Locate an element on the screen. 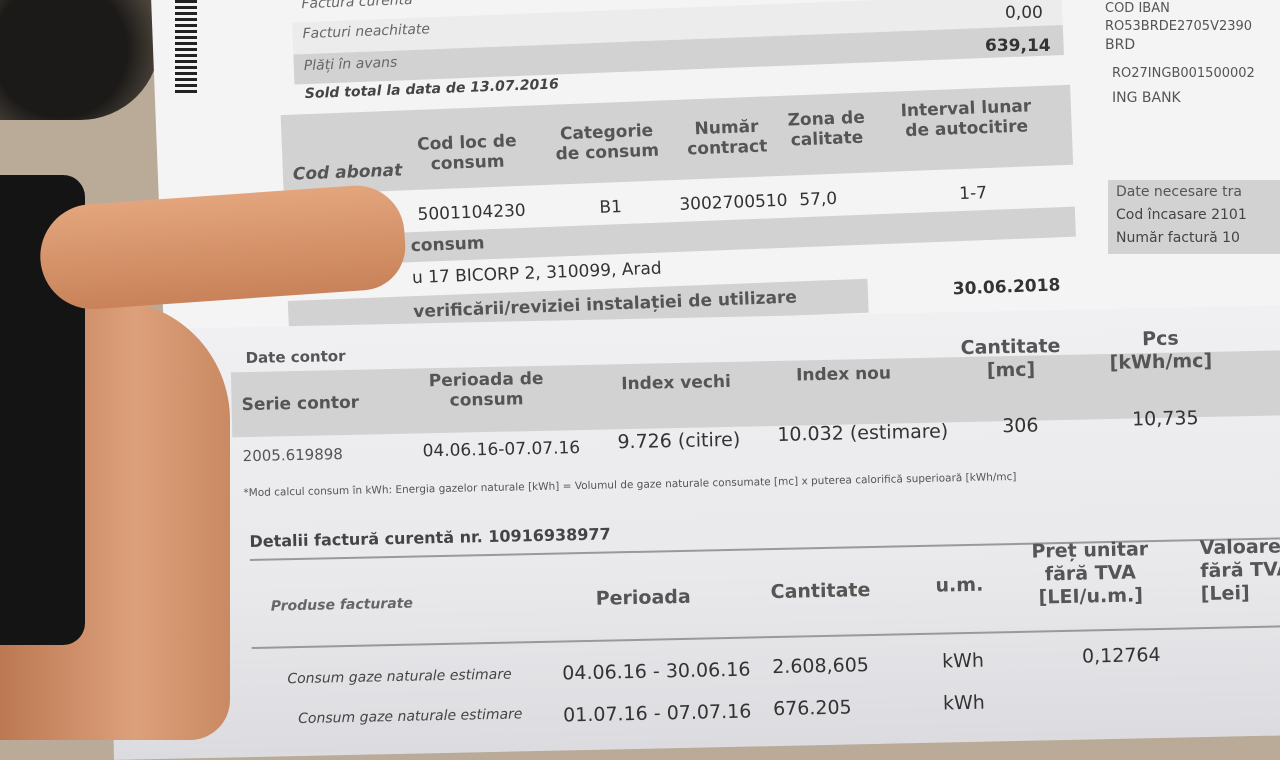  col-header: Cantitate is located at coordinates (820, 591).